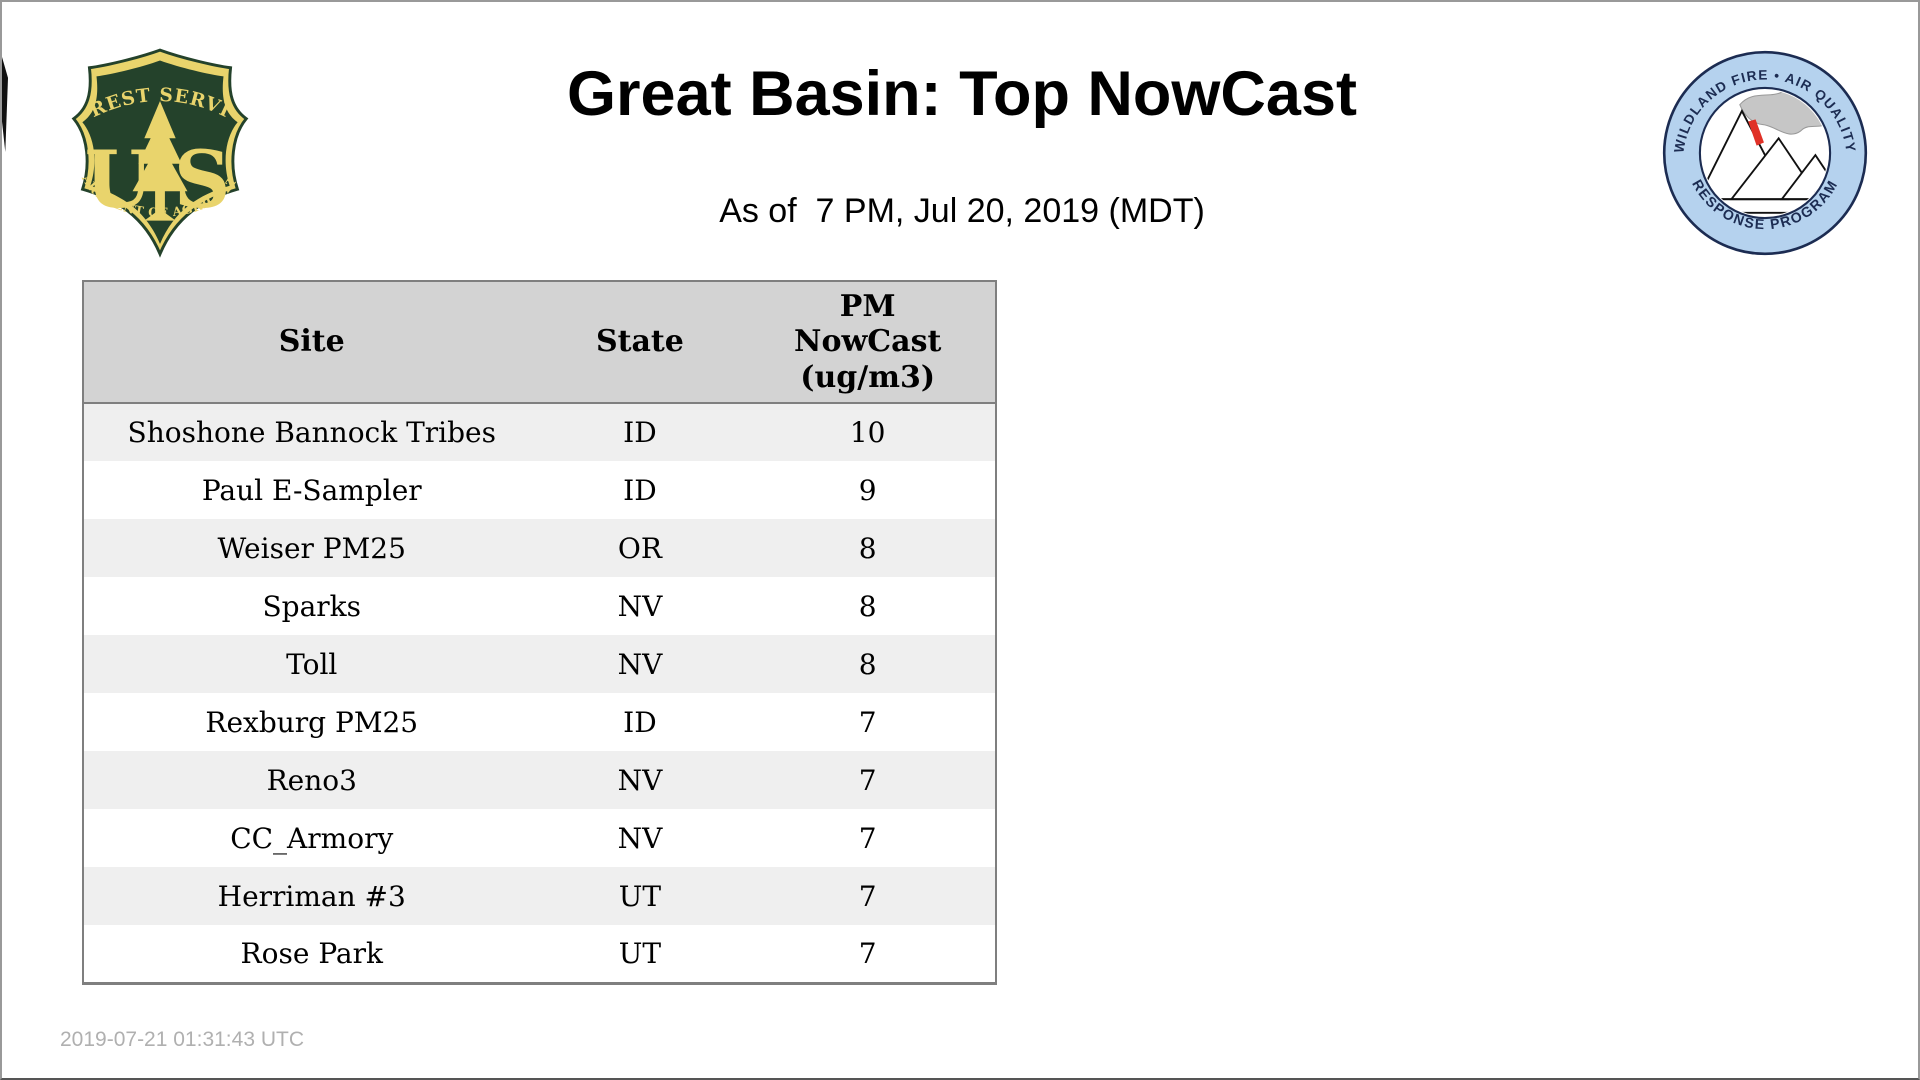  What do you see at coordinates (539, 548) in the screenshot?
I see `table-row: Weiser PM25 OR 8` at bounding box center [539, 548].